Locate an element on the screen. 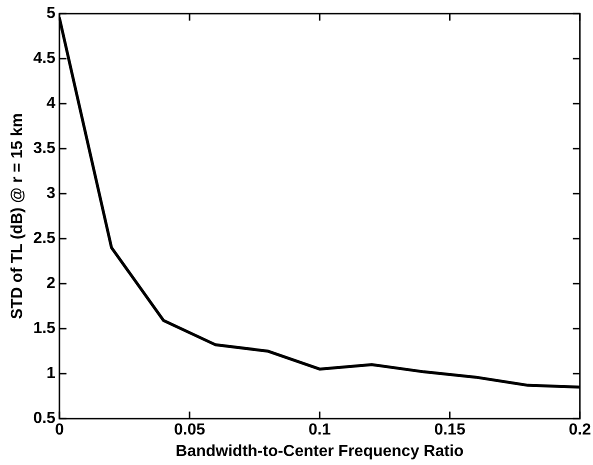 Image resolution: width=593 pixels, height=465 pixels. y-tick-label: 2.5 is located at coordinates (44, 239).